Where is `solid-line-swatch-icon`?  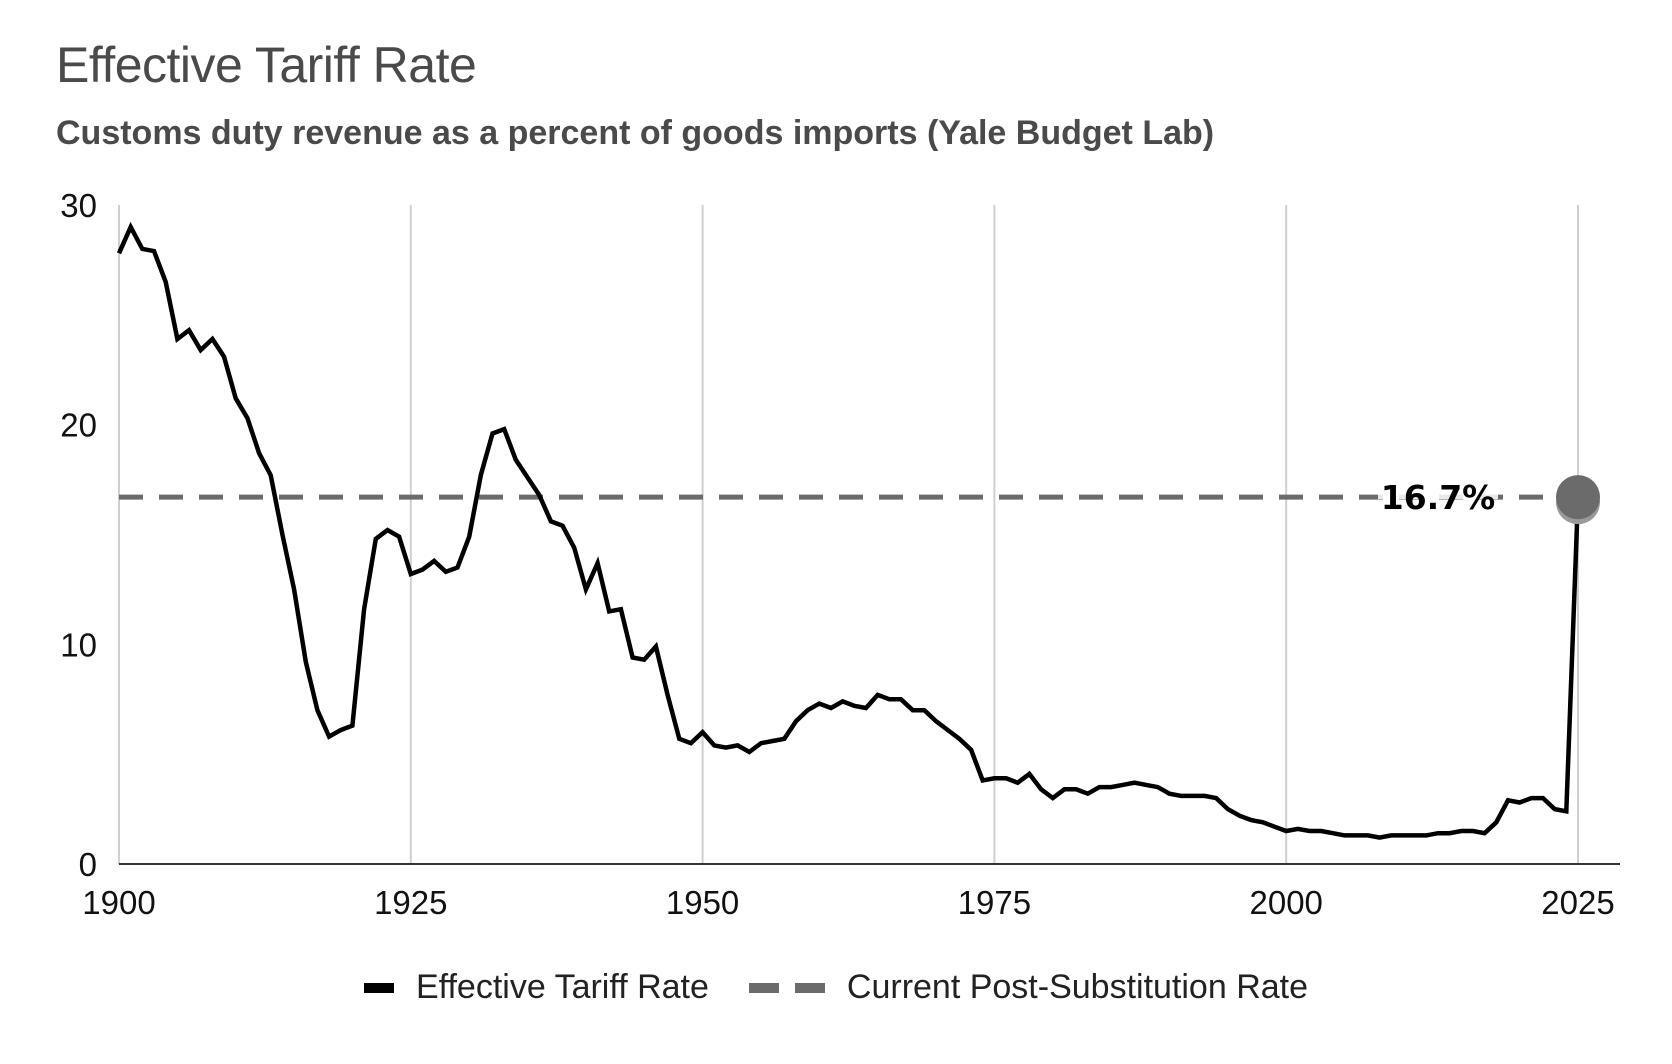
solid-line-swatch-icon is located at coordinates (378, 987).